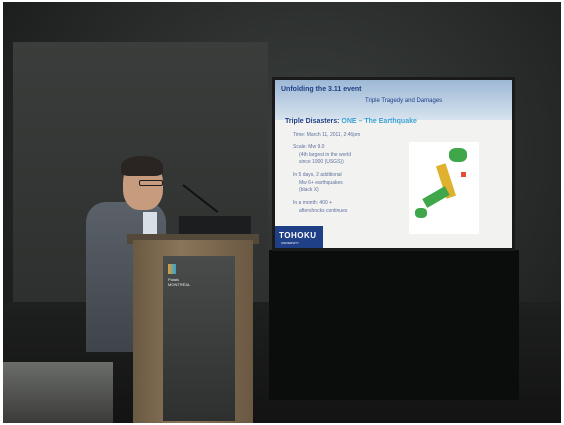  What do you see at coordinates (321, 183) in the screenshot?
I see `slide-line: Mw 6+ earthquakes` at bounding box center [321, 183].